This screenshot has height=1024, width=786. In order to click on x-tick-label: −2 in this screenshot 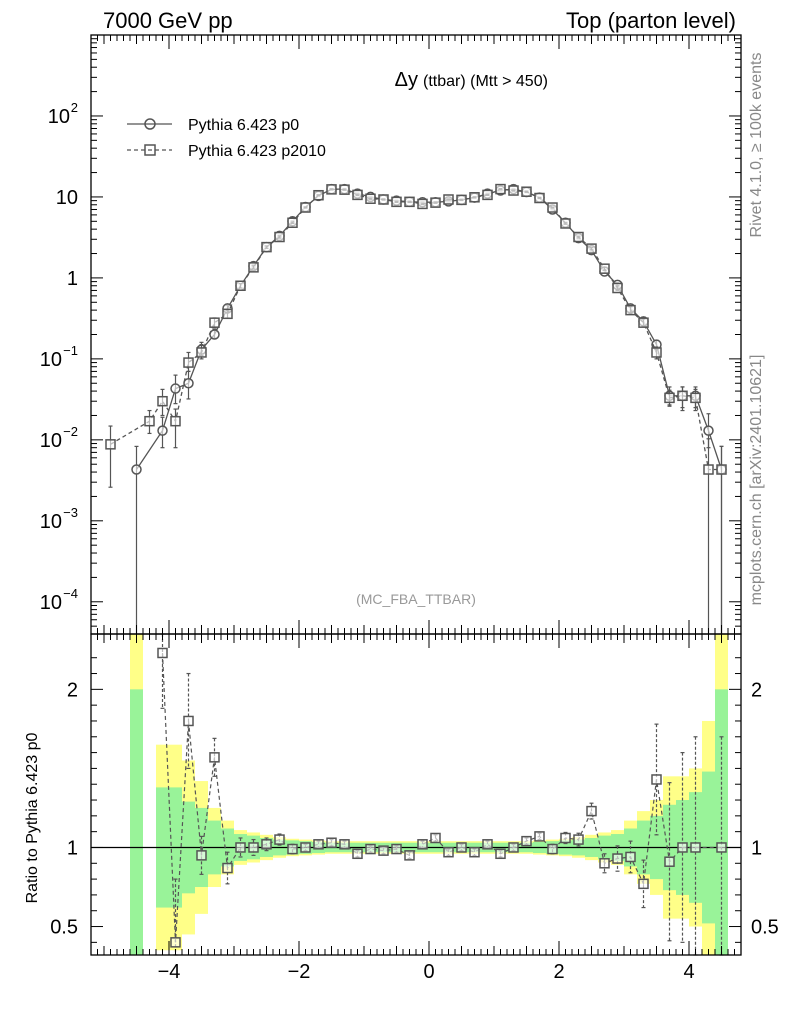, I will do `click(299, 972)`.